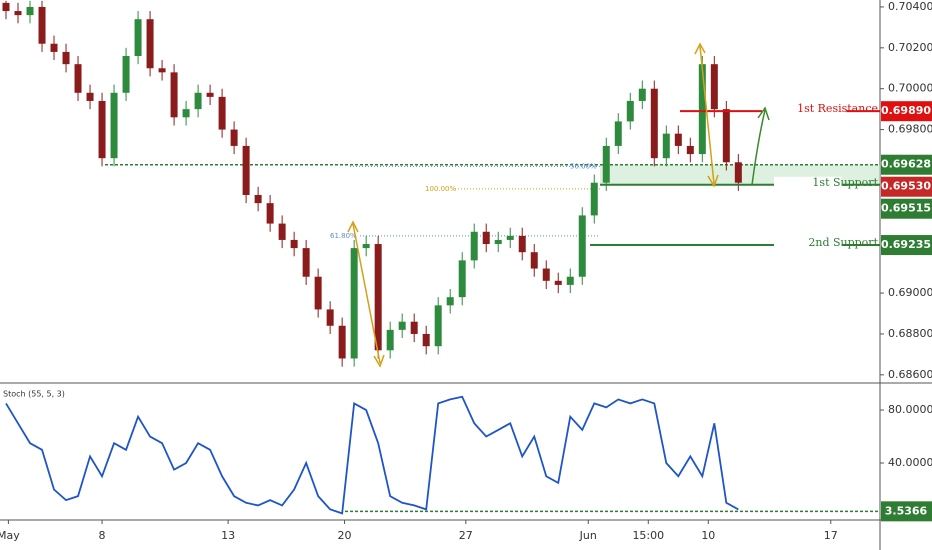 The image size is (932, 550). What do you see at coordinates (440, 189) in the screenshot?
I see `fib-label: 100.00%` at bounding box center [440, 189].